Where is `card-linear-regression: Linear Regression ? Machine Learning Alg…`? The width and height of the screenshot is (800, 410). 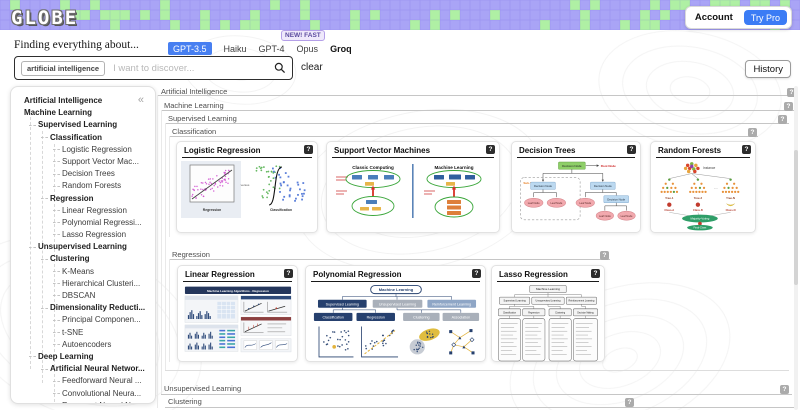 card-linear-regression: Linear Regression ? Machine Learning Alg… is located at coordinates (237, 313).